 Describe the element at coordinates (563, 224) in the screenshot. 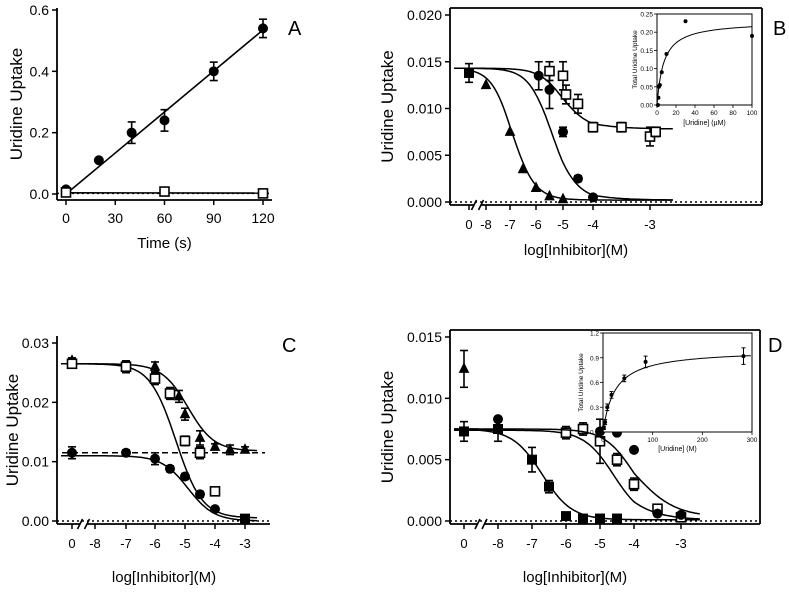

I see `x-tick-label: -5` at that location.